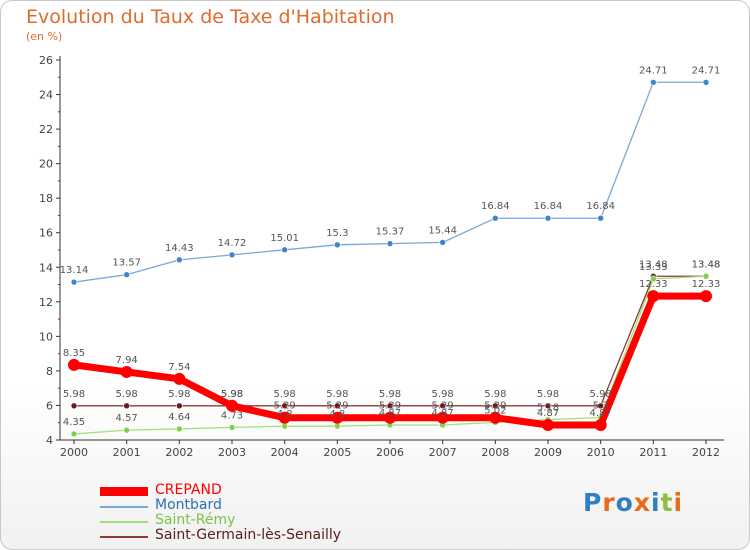 The height and width of the screenshot is (550, 750). I want to click on series-2-label-2009: 5.18, so click(548, 408).